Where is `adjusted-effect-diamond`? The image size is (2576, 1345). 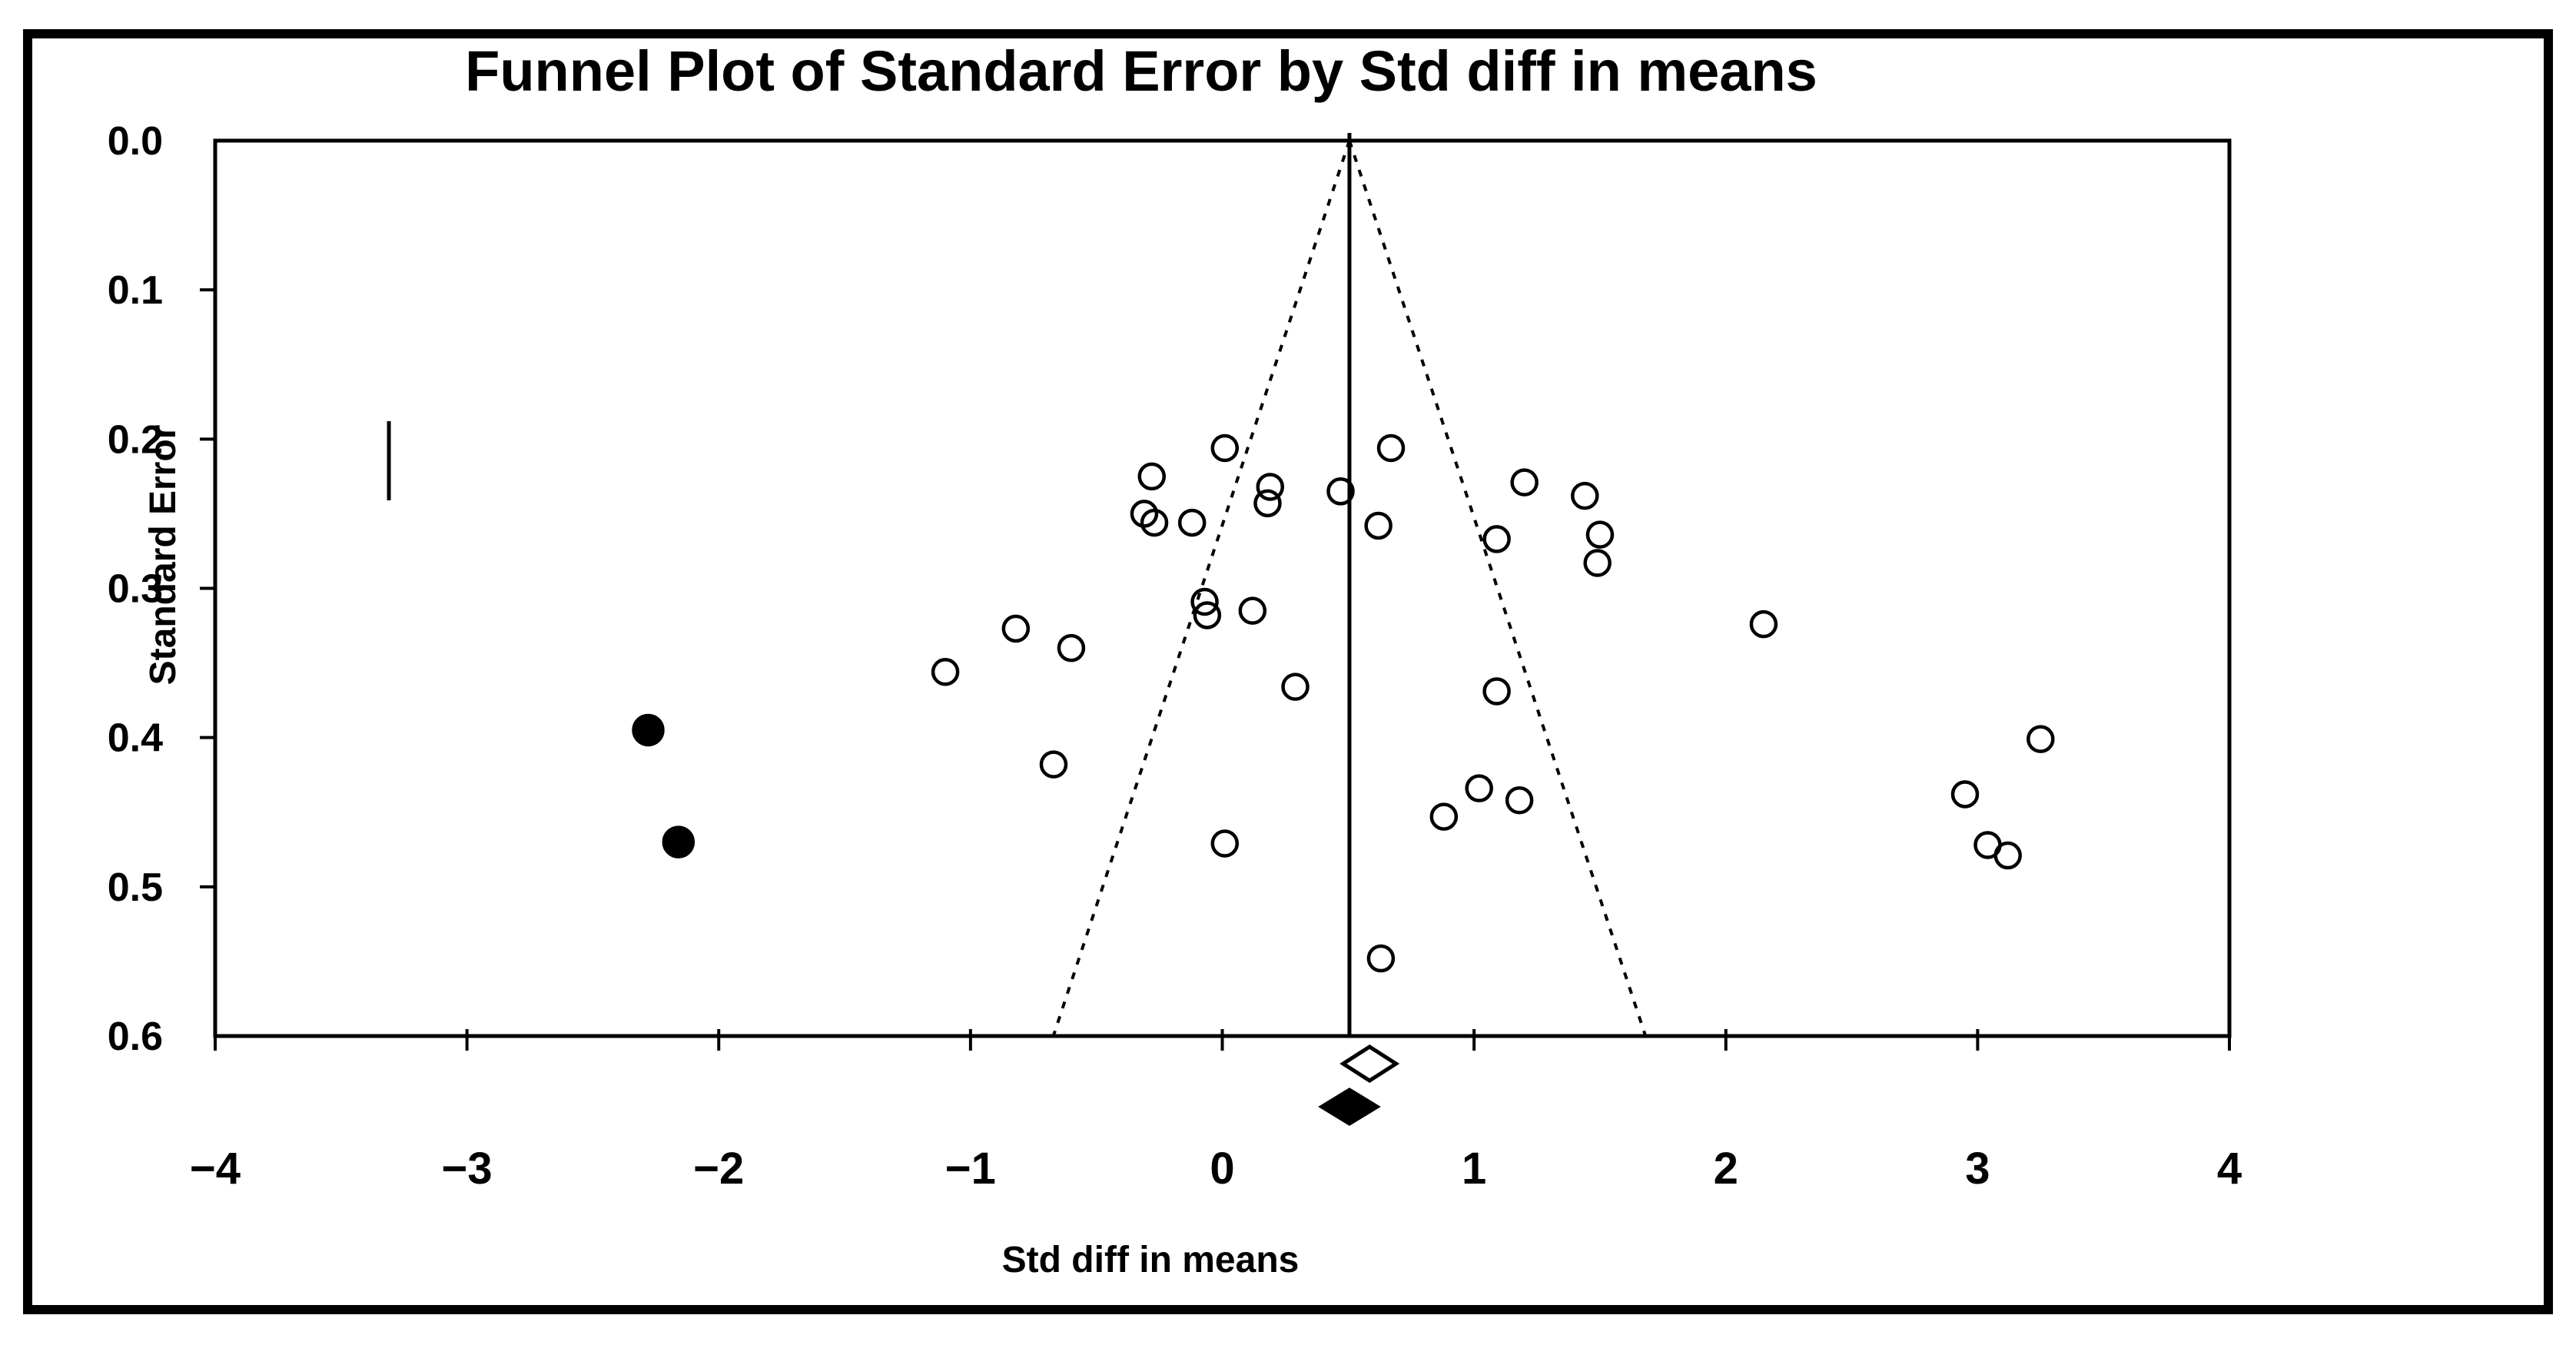 adjusted-effect-diamond is located at coordinates (1349, 1107).